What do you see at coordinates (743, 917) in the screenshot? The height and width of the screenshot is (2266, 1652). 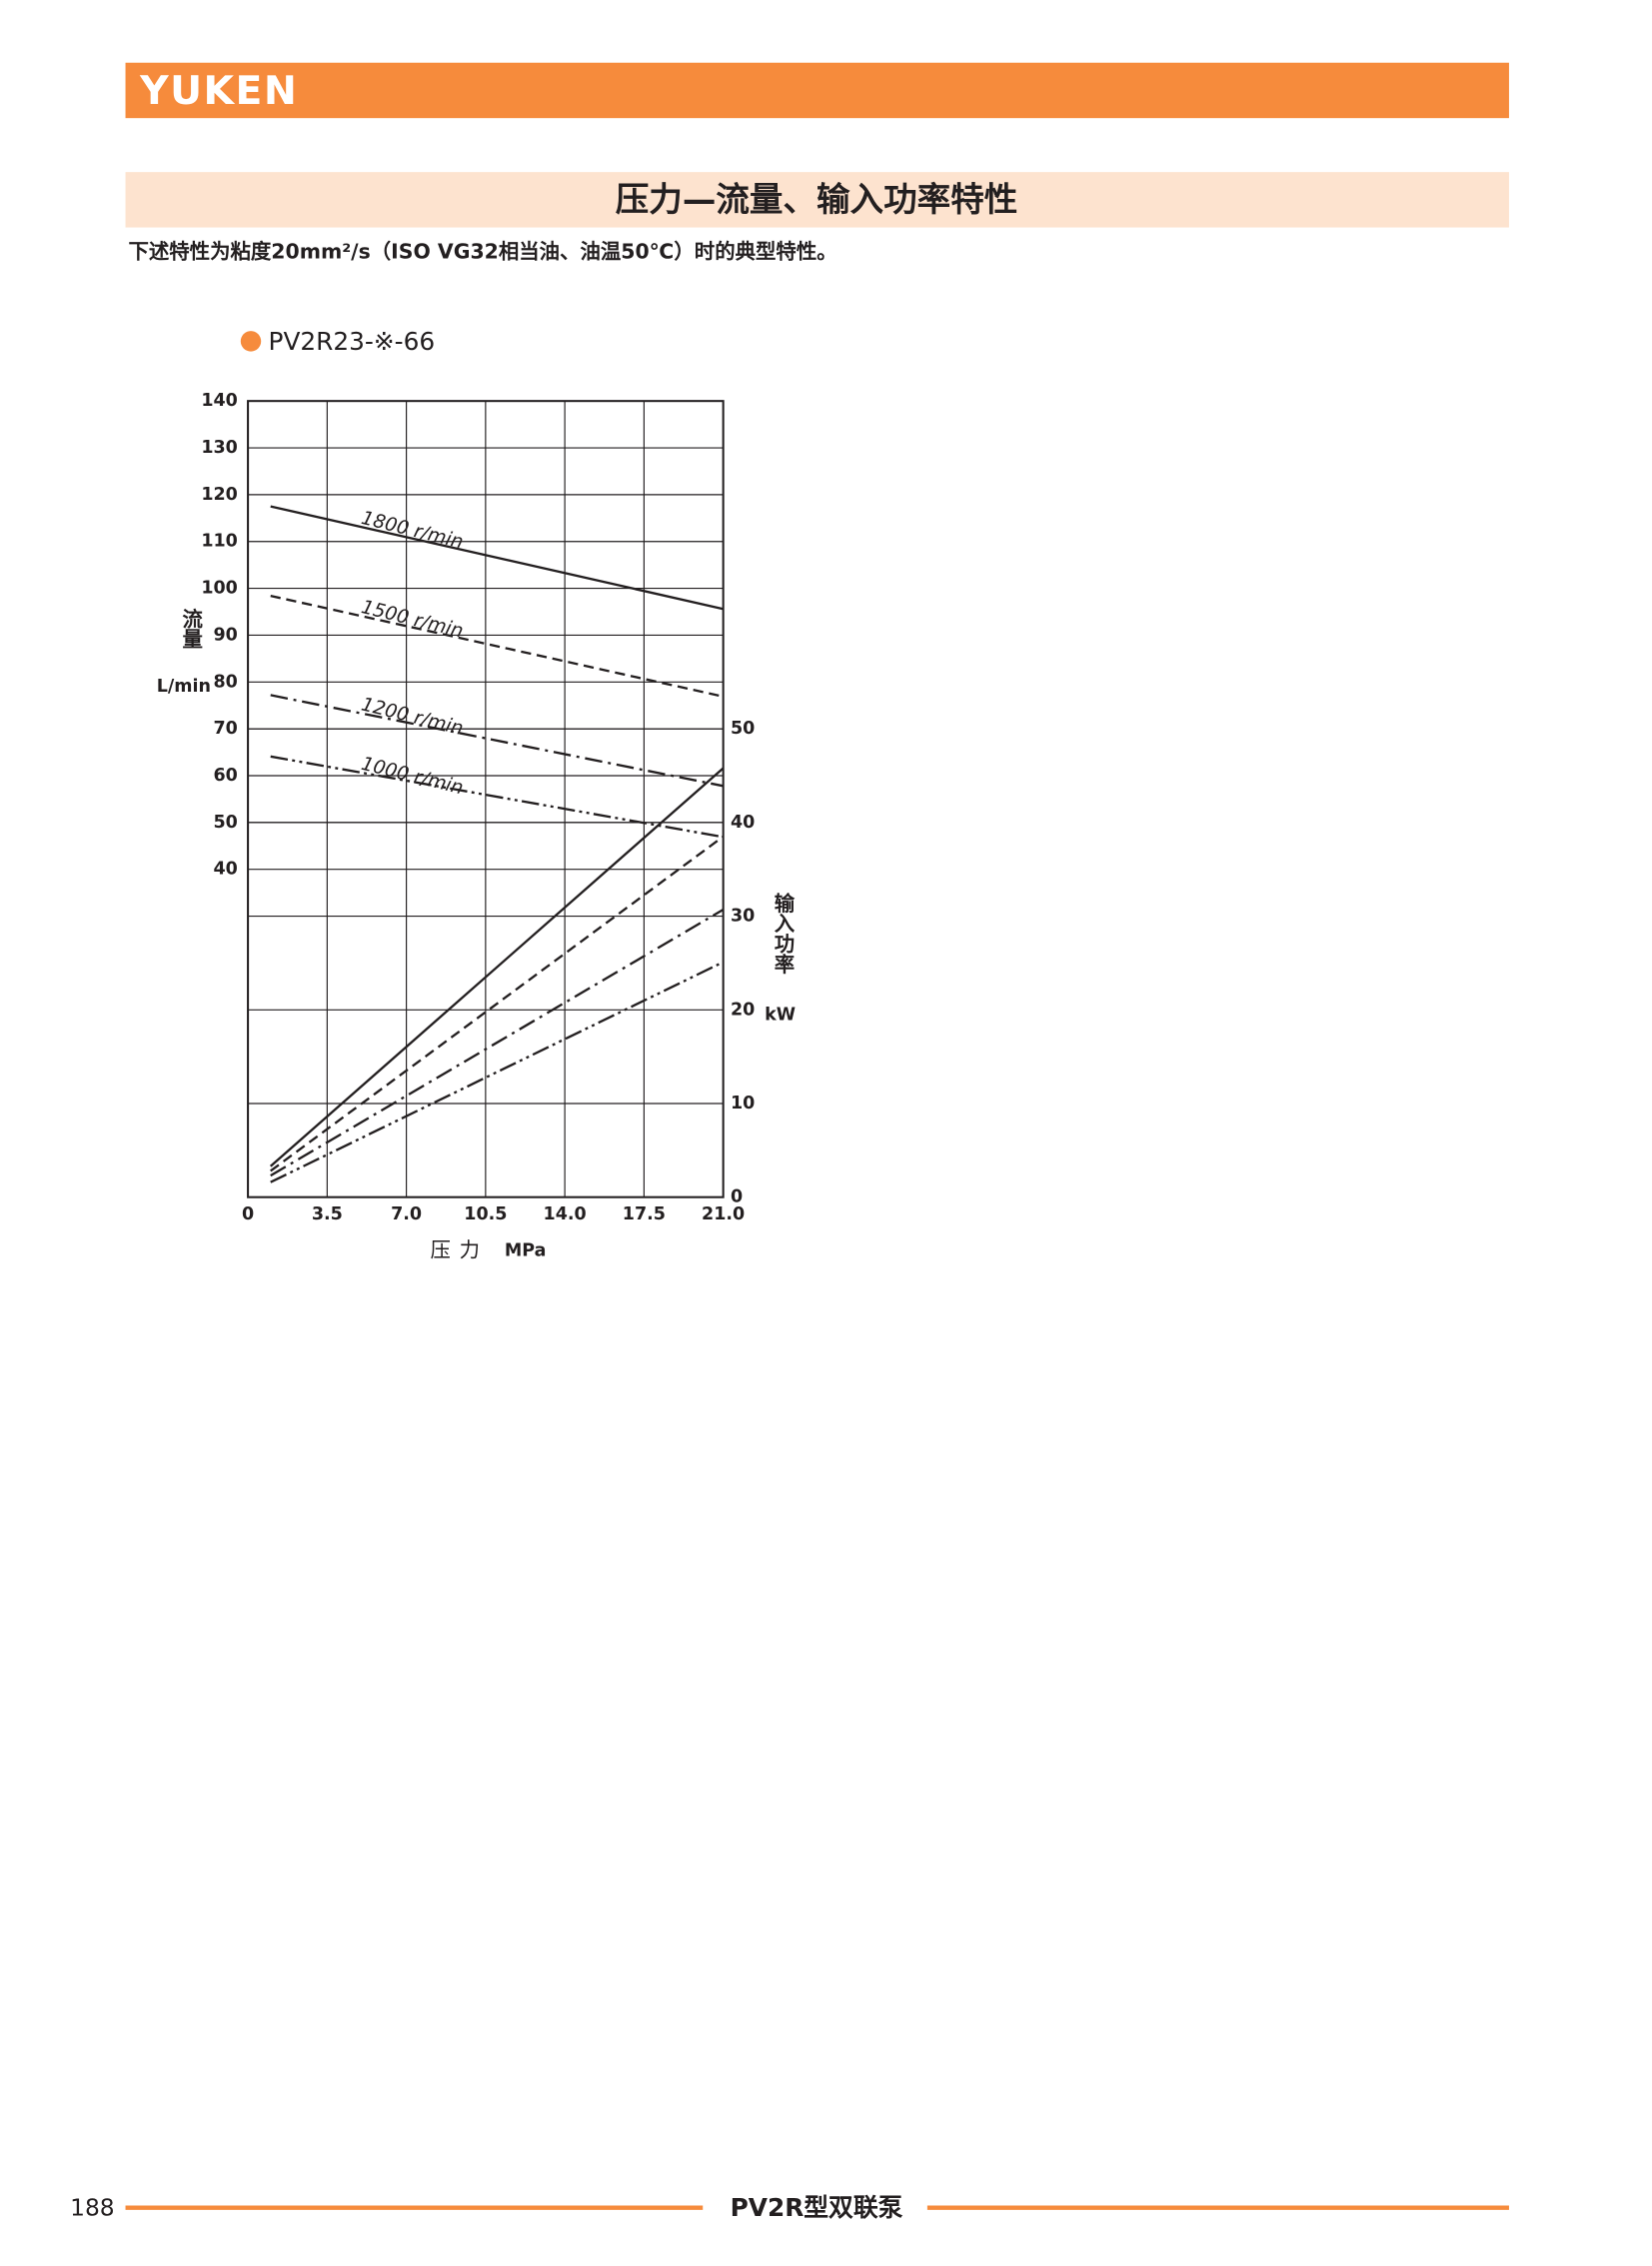 I see `y2-tick-label: 30` at bounding box center [743, 917].